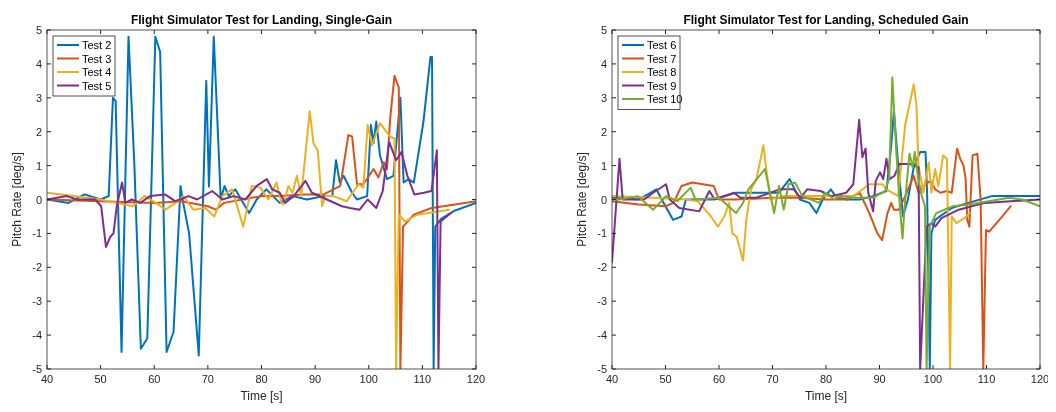 The width and height of the screenshot is (1056, 412). I want to click on legend-label: Test 10, so click(665, 99).